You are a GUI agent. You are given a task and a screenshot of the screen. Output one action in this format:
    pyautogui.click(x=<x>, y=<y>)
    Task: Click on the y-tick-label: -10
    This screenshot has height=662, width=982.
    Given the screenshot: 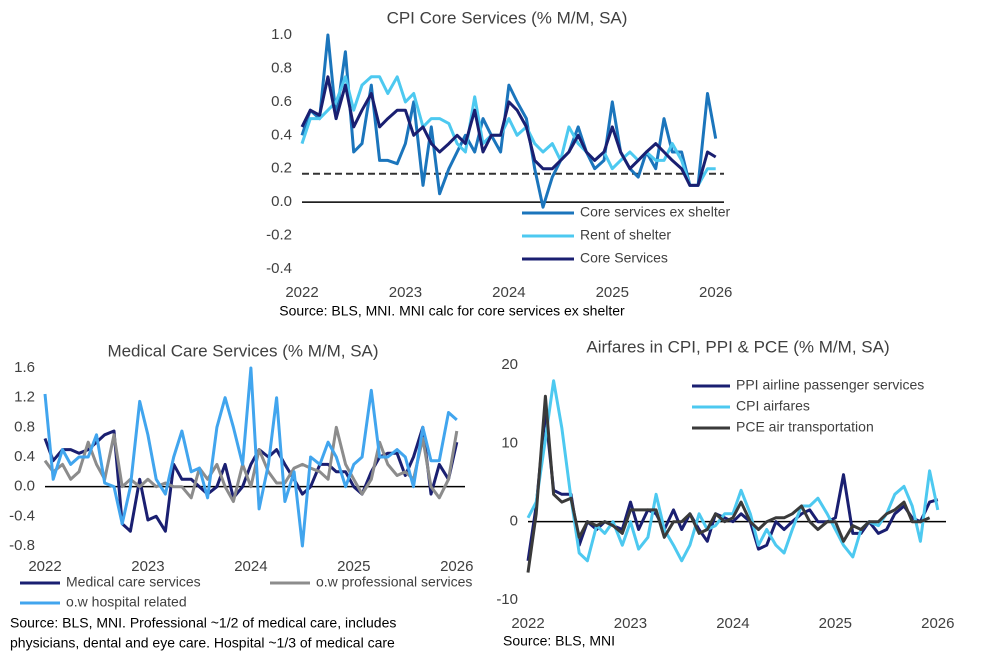 What is the action you would take?
    pyautogui.click(x=507, y=599)
    